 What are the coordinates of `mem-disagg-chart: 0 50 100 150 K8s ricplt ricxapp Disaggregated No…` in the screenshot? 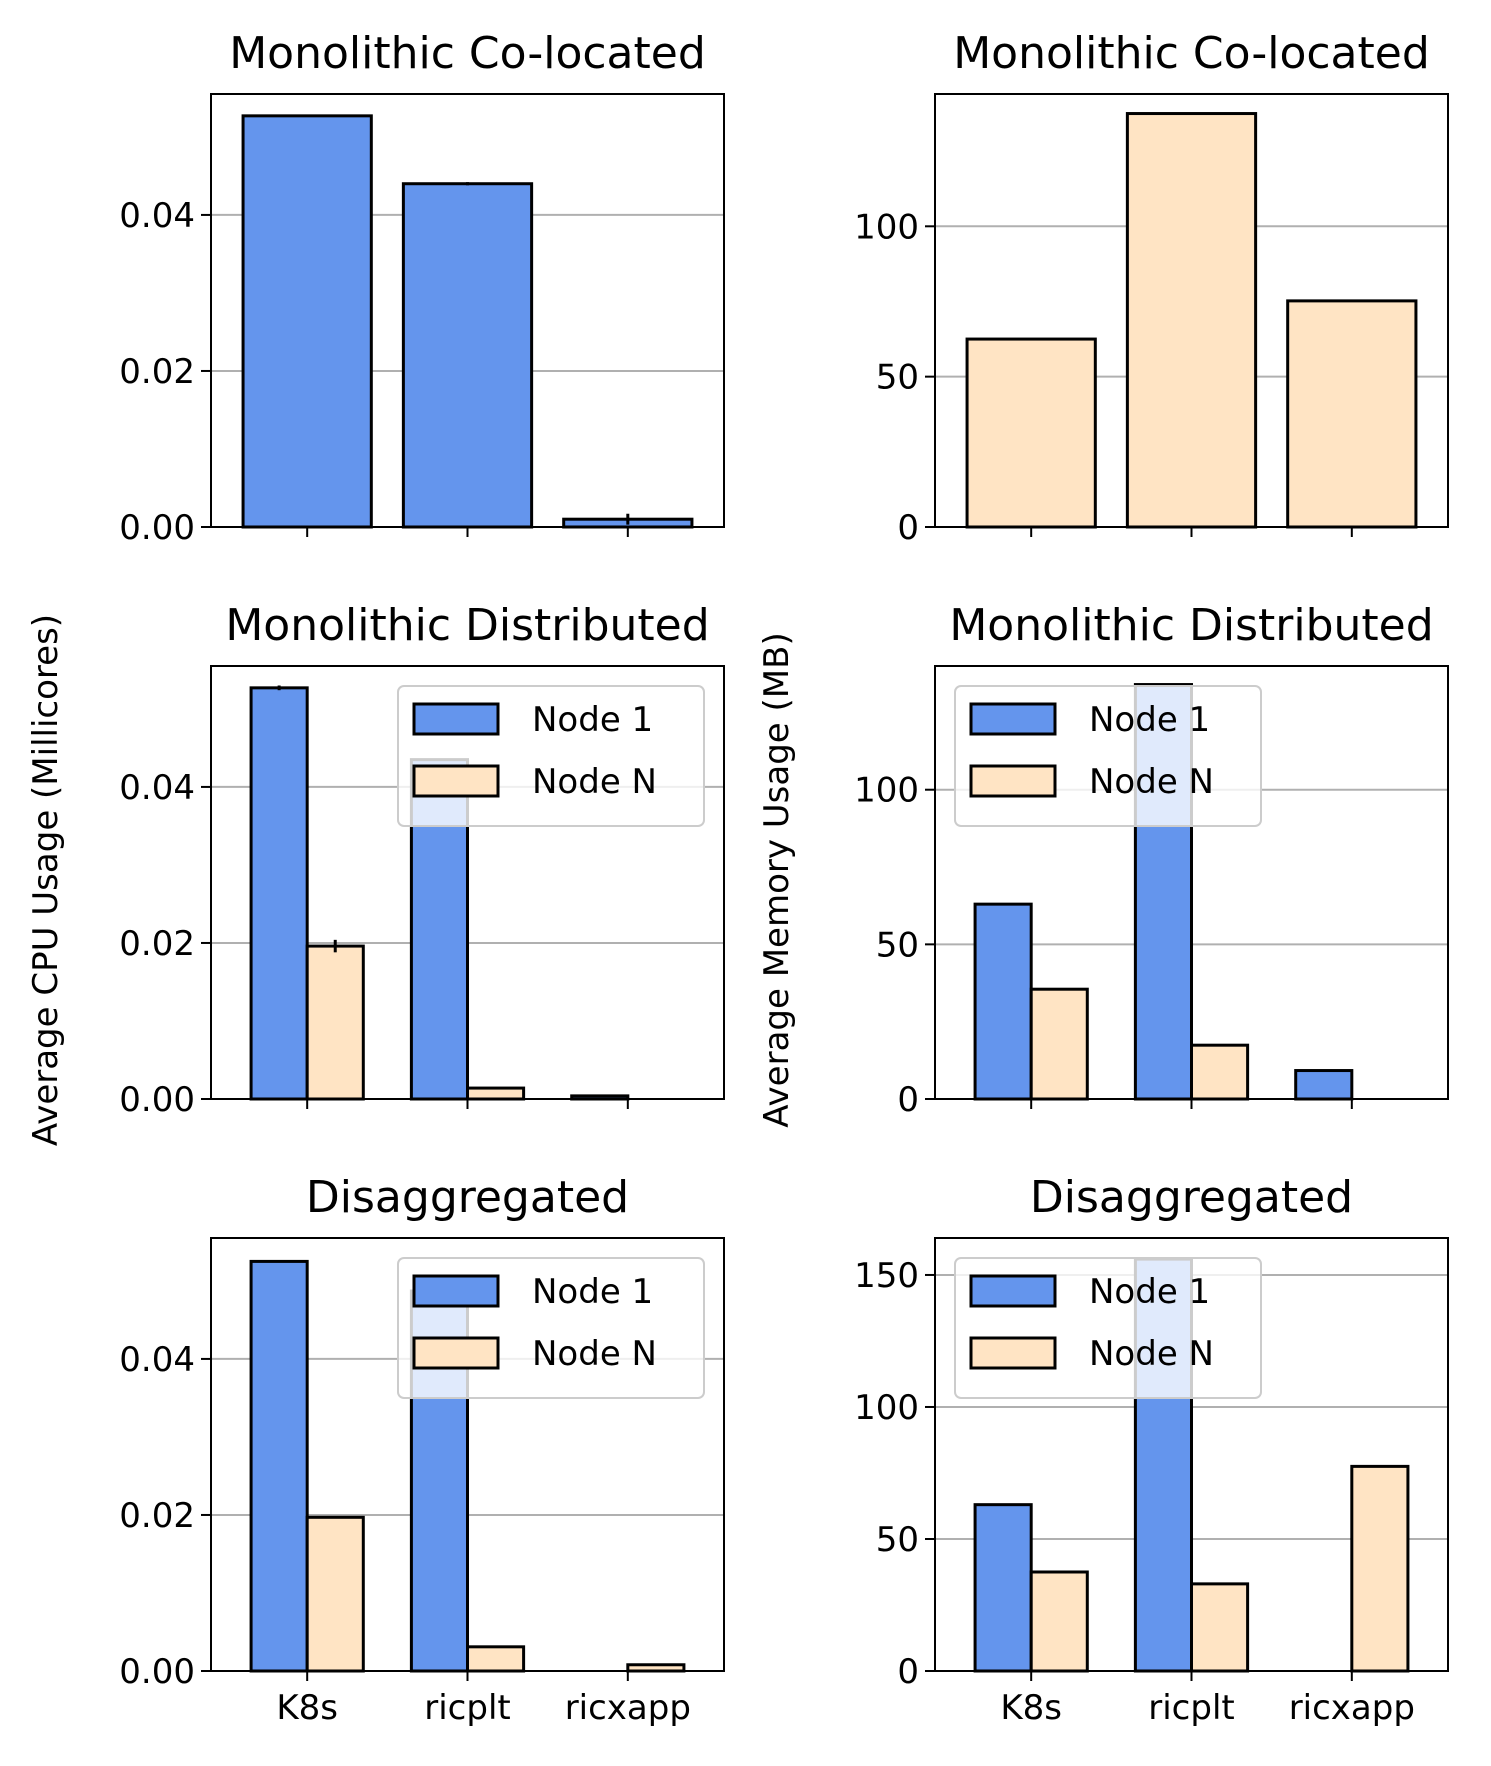 It's located at (1151, 1450).